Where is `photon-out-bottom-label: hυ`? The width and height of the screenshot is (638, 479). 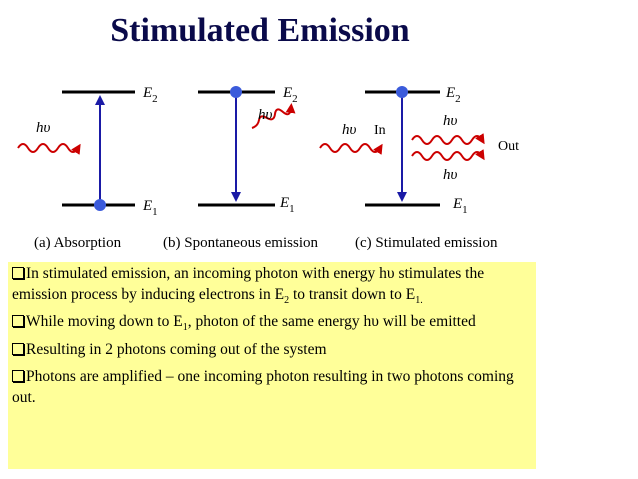 photon-out-bottom-label: hυ is located at coordinates (450, 175).